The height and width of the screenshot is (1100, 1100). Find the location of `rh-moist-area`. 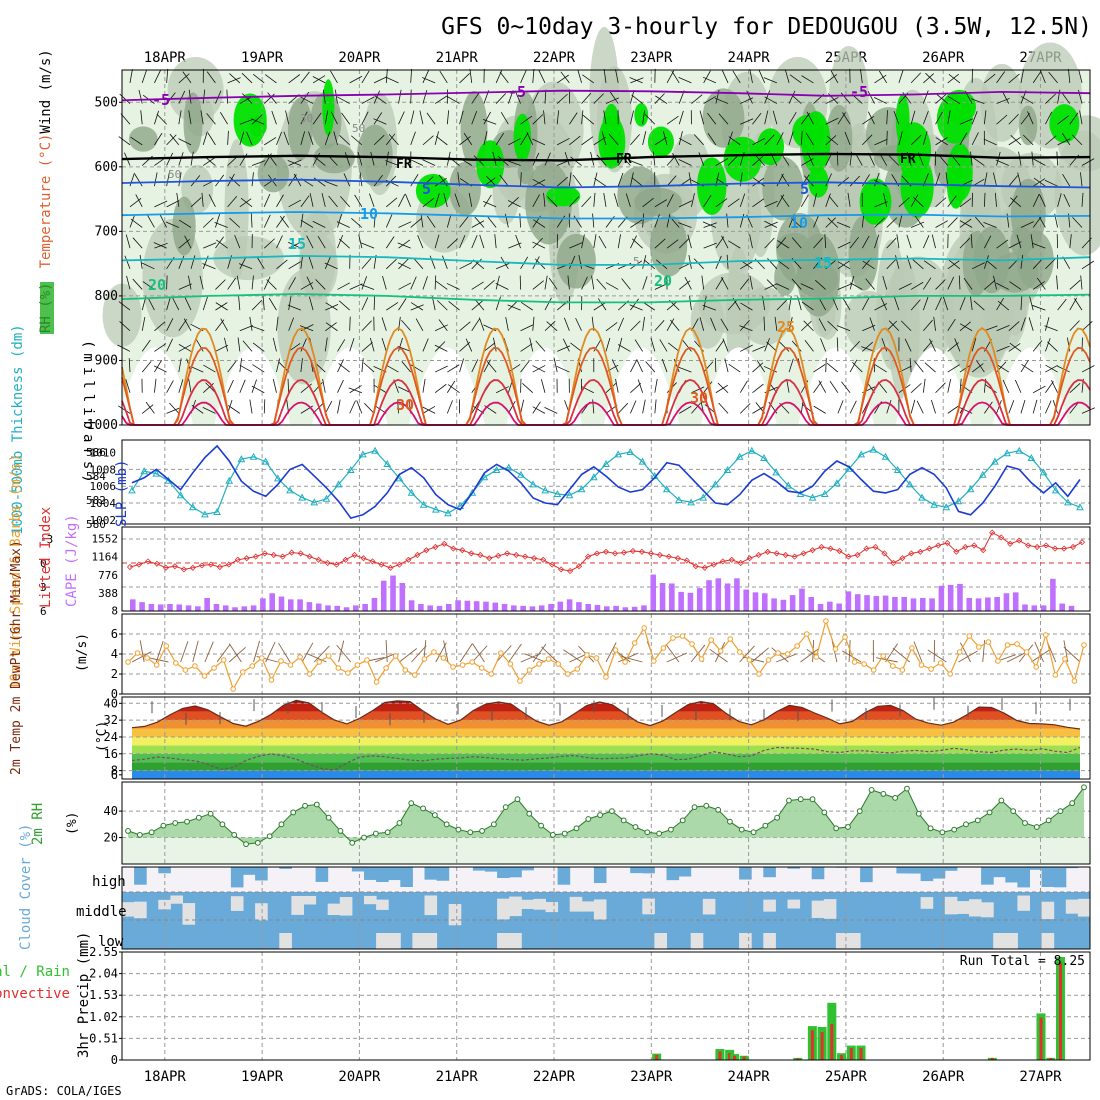

rh-moist-area is located at coordinates (869, 321).